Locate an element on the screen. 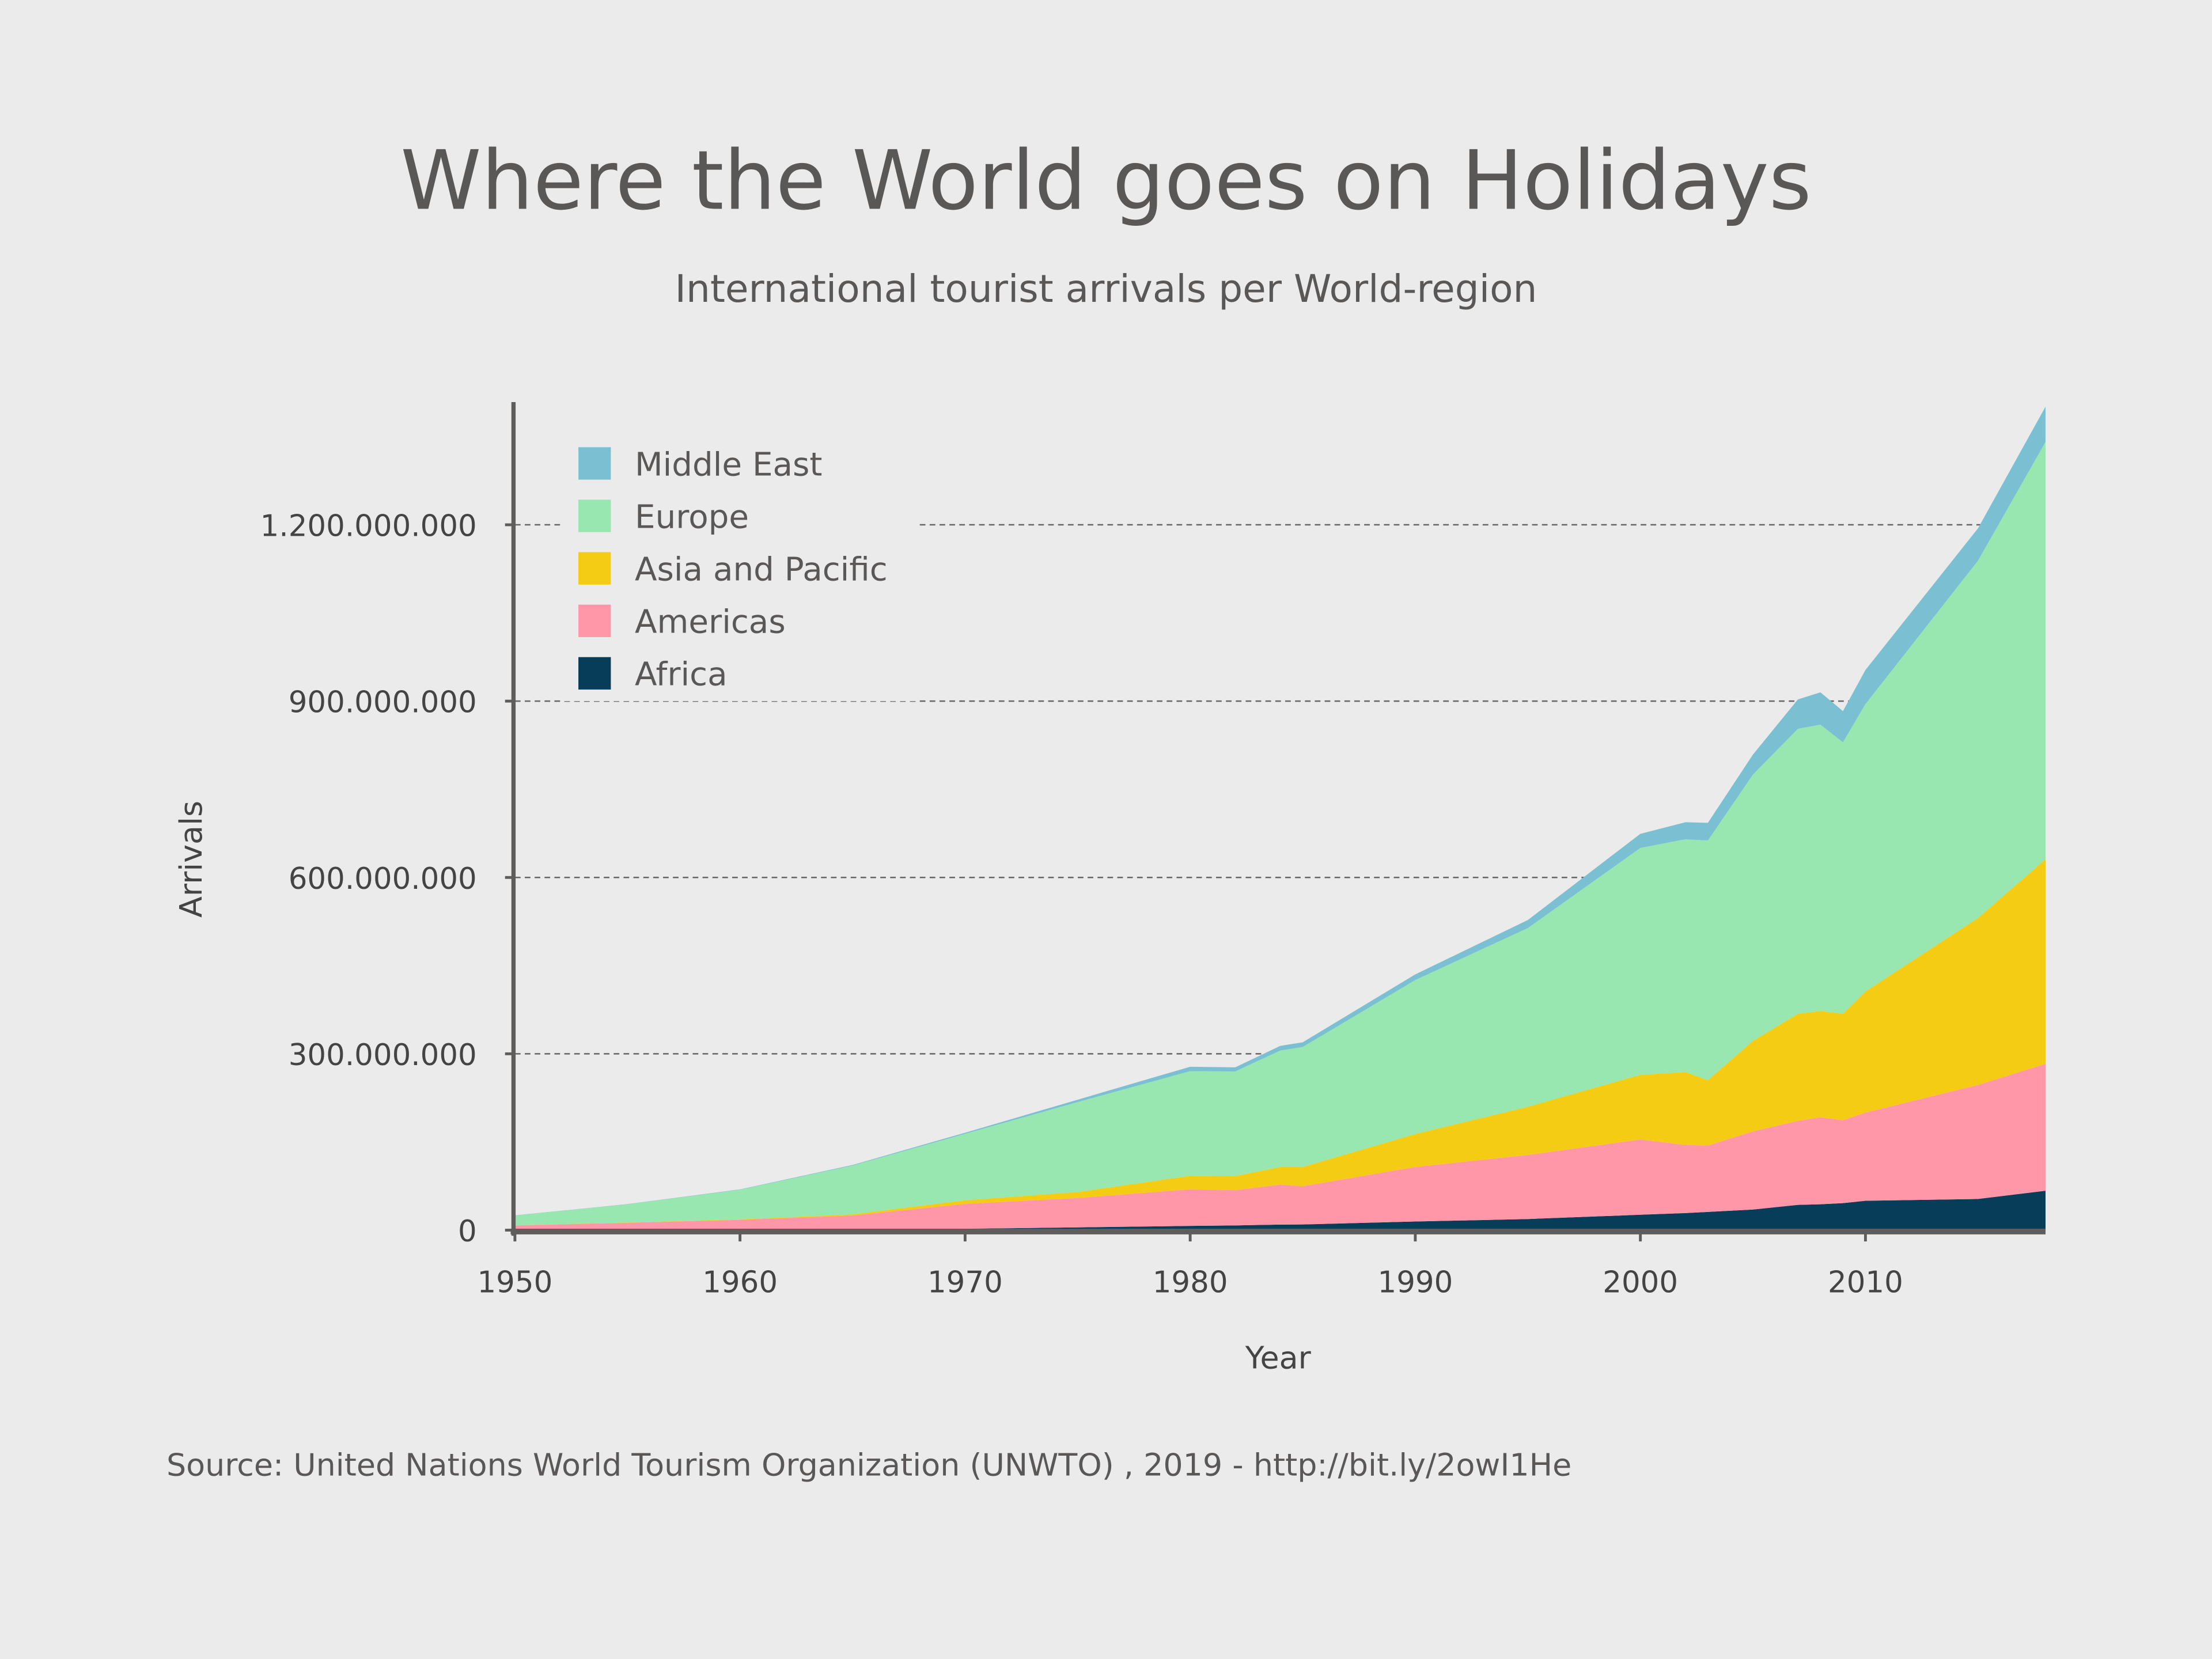 This screenshot has width=2212, height=1659. legend-background is located at coordinates (739, 566).